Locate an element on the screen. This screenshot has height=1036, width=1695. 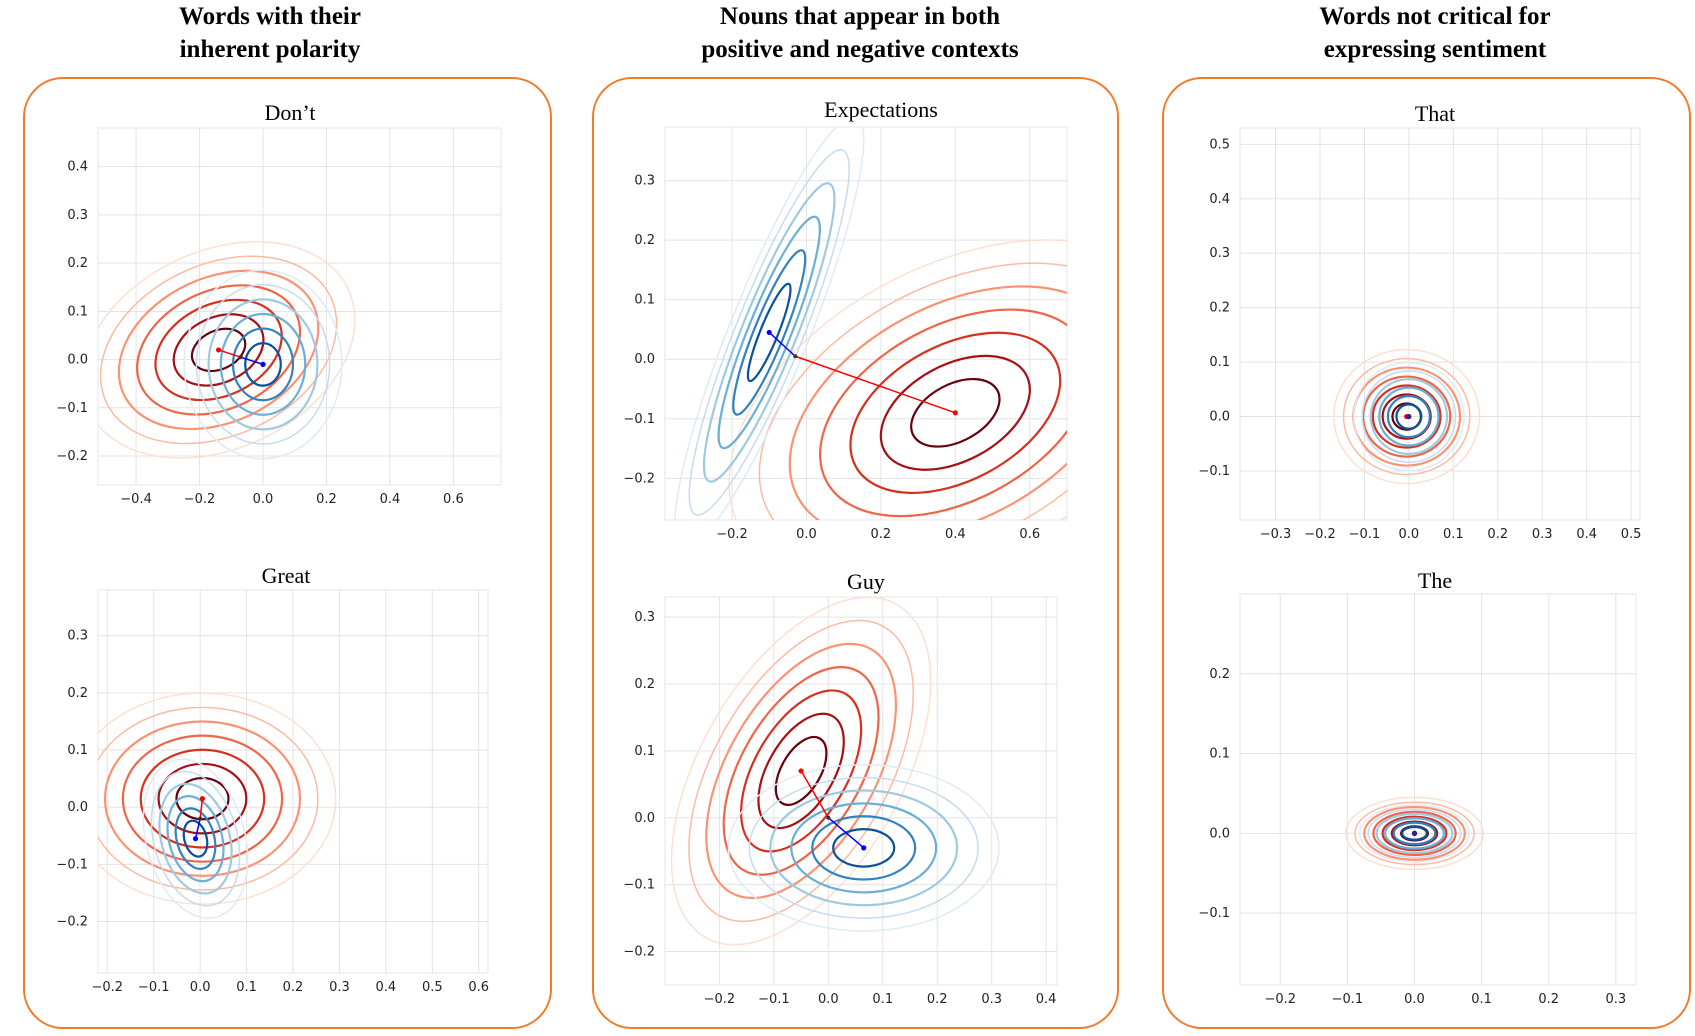
x-tick-label: −0.4 is located at coordinates (136, 499).